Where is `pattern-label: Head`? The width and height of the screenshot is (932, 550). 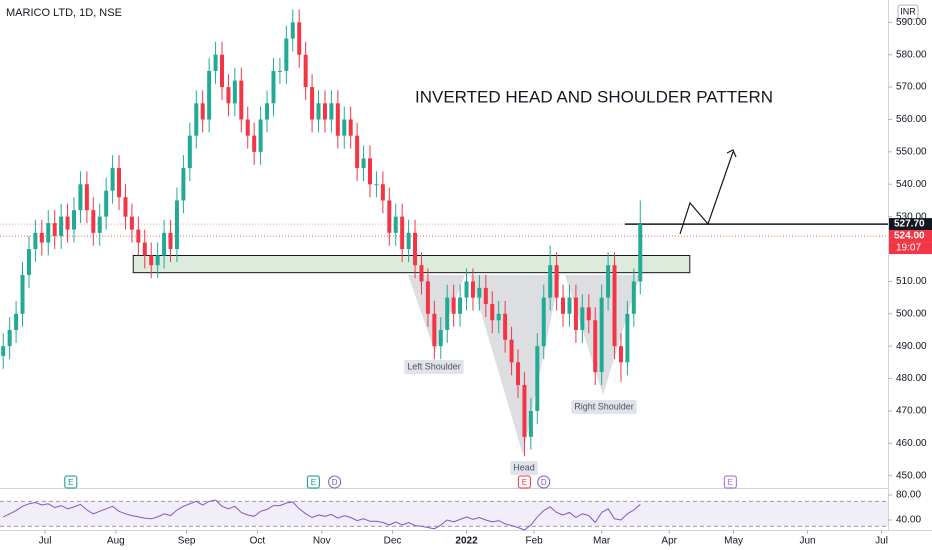 pattern-label: Head is located at coordinates (524, 467).